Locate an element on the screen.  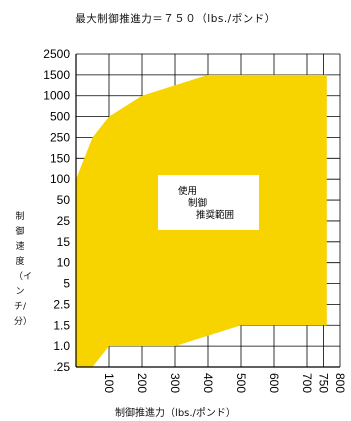
x-tick-label: 600 is located at coordinates (274, 383).